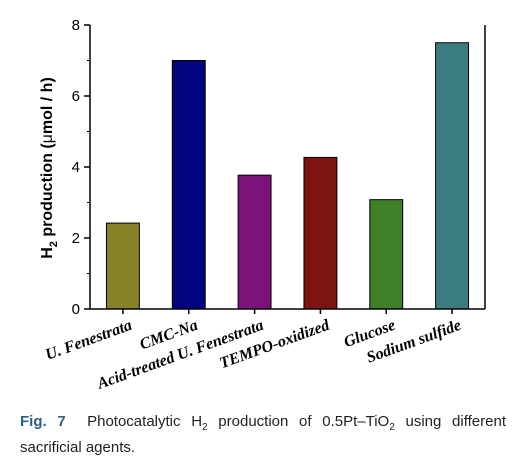 Image resolution: width=522 pixels, height=462 pixels. What do you see at coordinates (392, 427) in the screenshot?
I see `caption-sub-2: 2` at bounding box center [392, 427].